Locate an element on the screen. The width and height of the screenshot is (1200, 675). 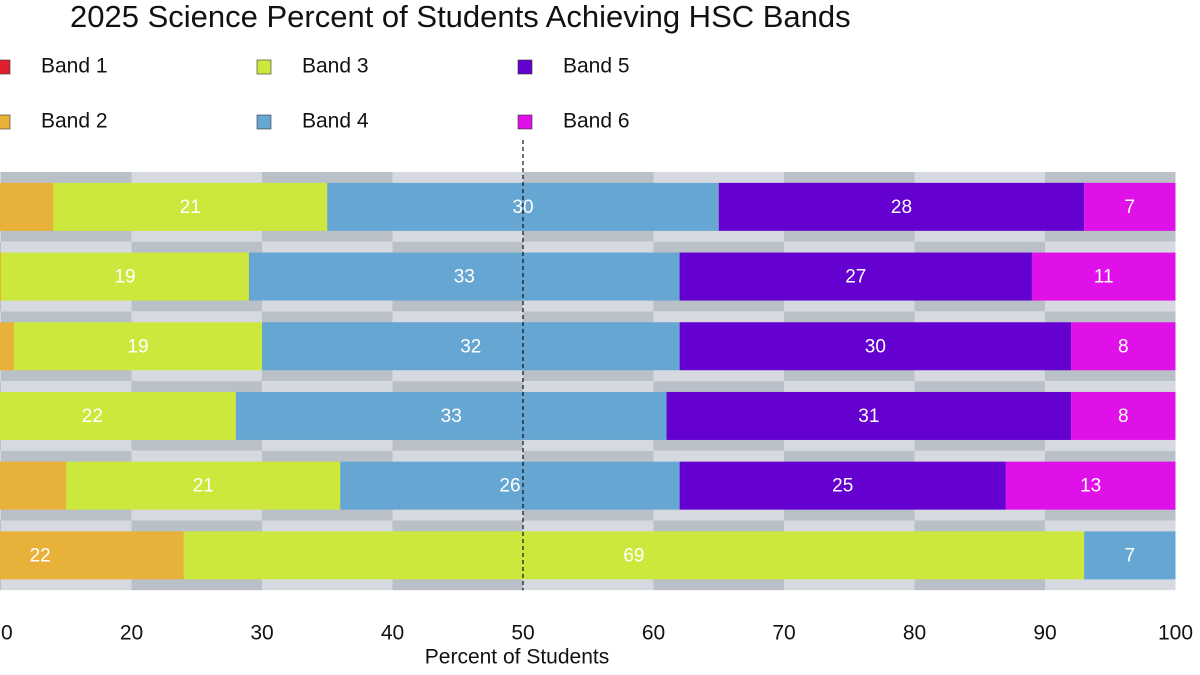
x-tick-label: 100 is located at coordinates (1175, 633).